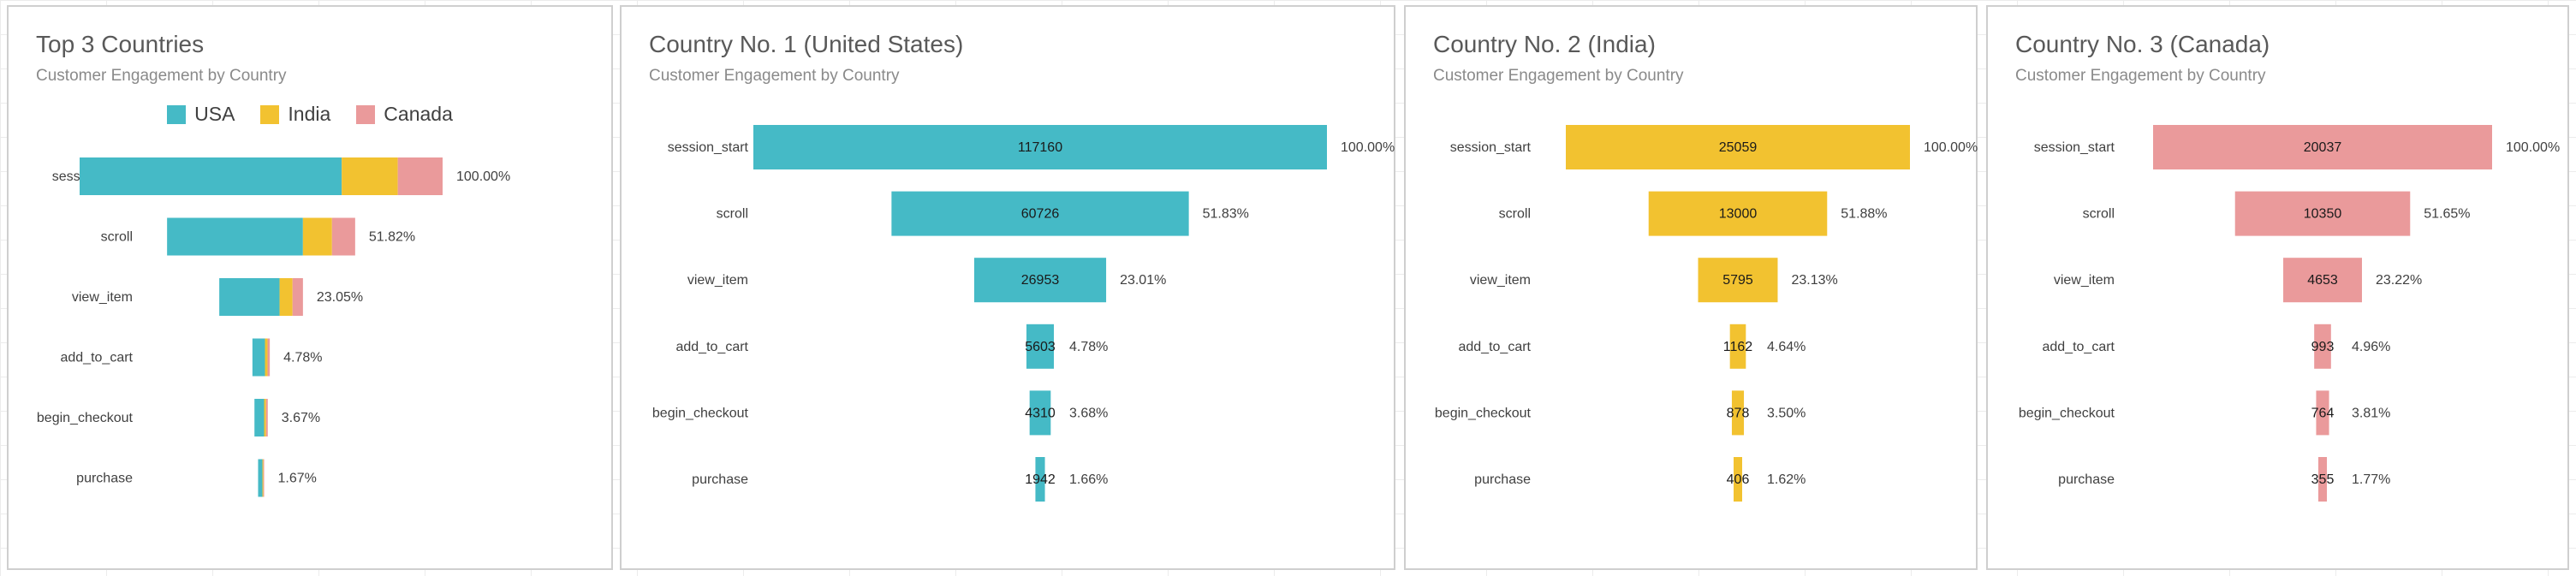  What do you see at coordinates (404, 114) in the screenshot?
I see `legend-item-canada: Canada` at bounding box center [404, 114].